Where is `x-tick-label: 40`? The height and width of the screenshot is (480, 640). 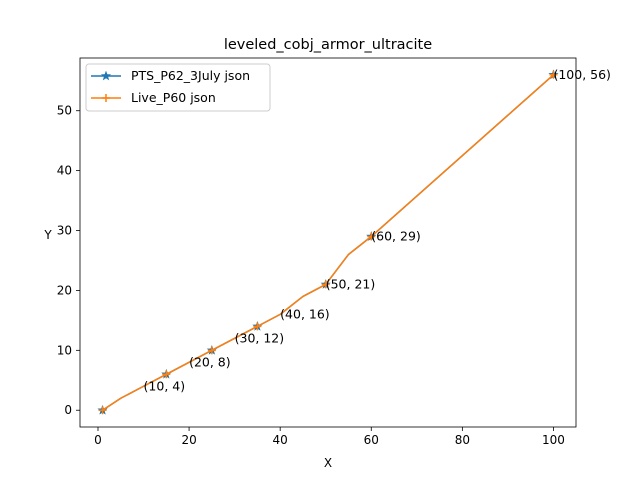 x-tick-label: 40 is located at coordinates (280, 440).